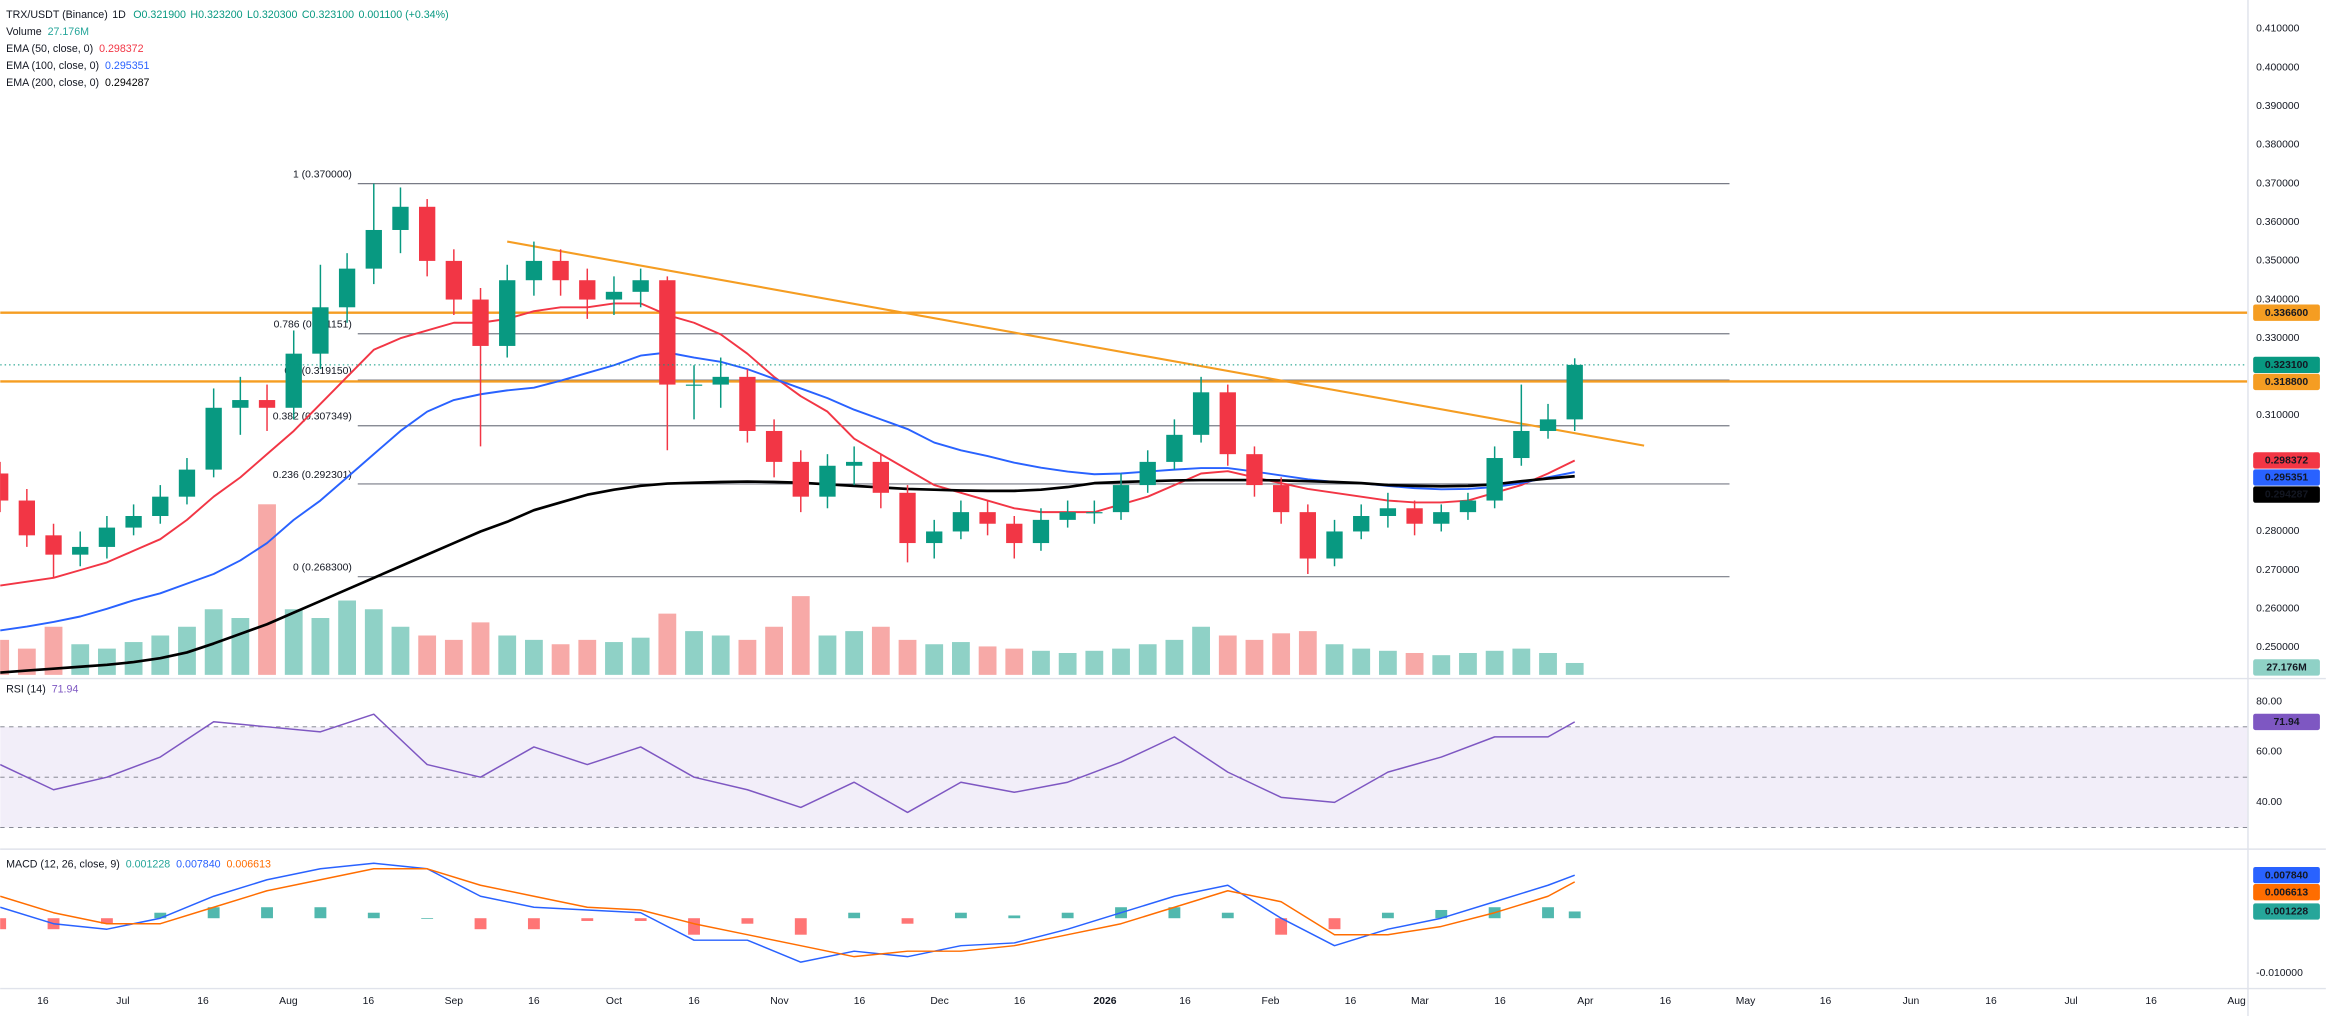 Image resolution: width=2326 pixels, height=1016 pixels. Describe the element at coordinates (198, 865) in the screenshot. I see `legend-value: 0.007840` at that location.